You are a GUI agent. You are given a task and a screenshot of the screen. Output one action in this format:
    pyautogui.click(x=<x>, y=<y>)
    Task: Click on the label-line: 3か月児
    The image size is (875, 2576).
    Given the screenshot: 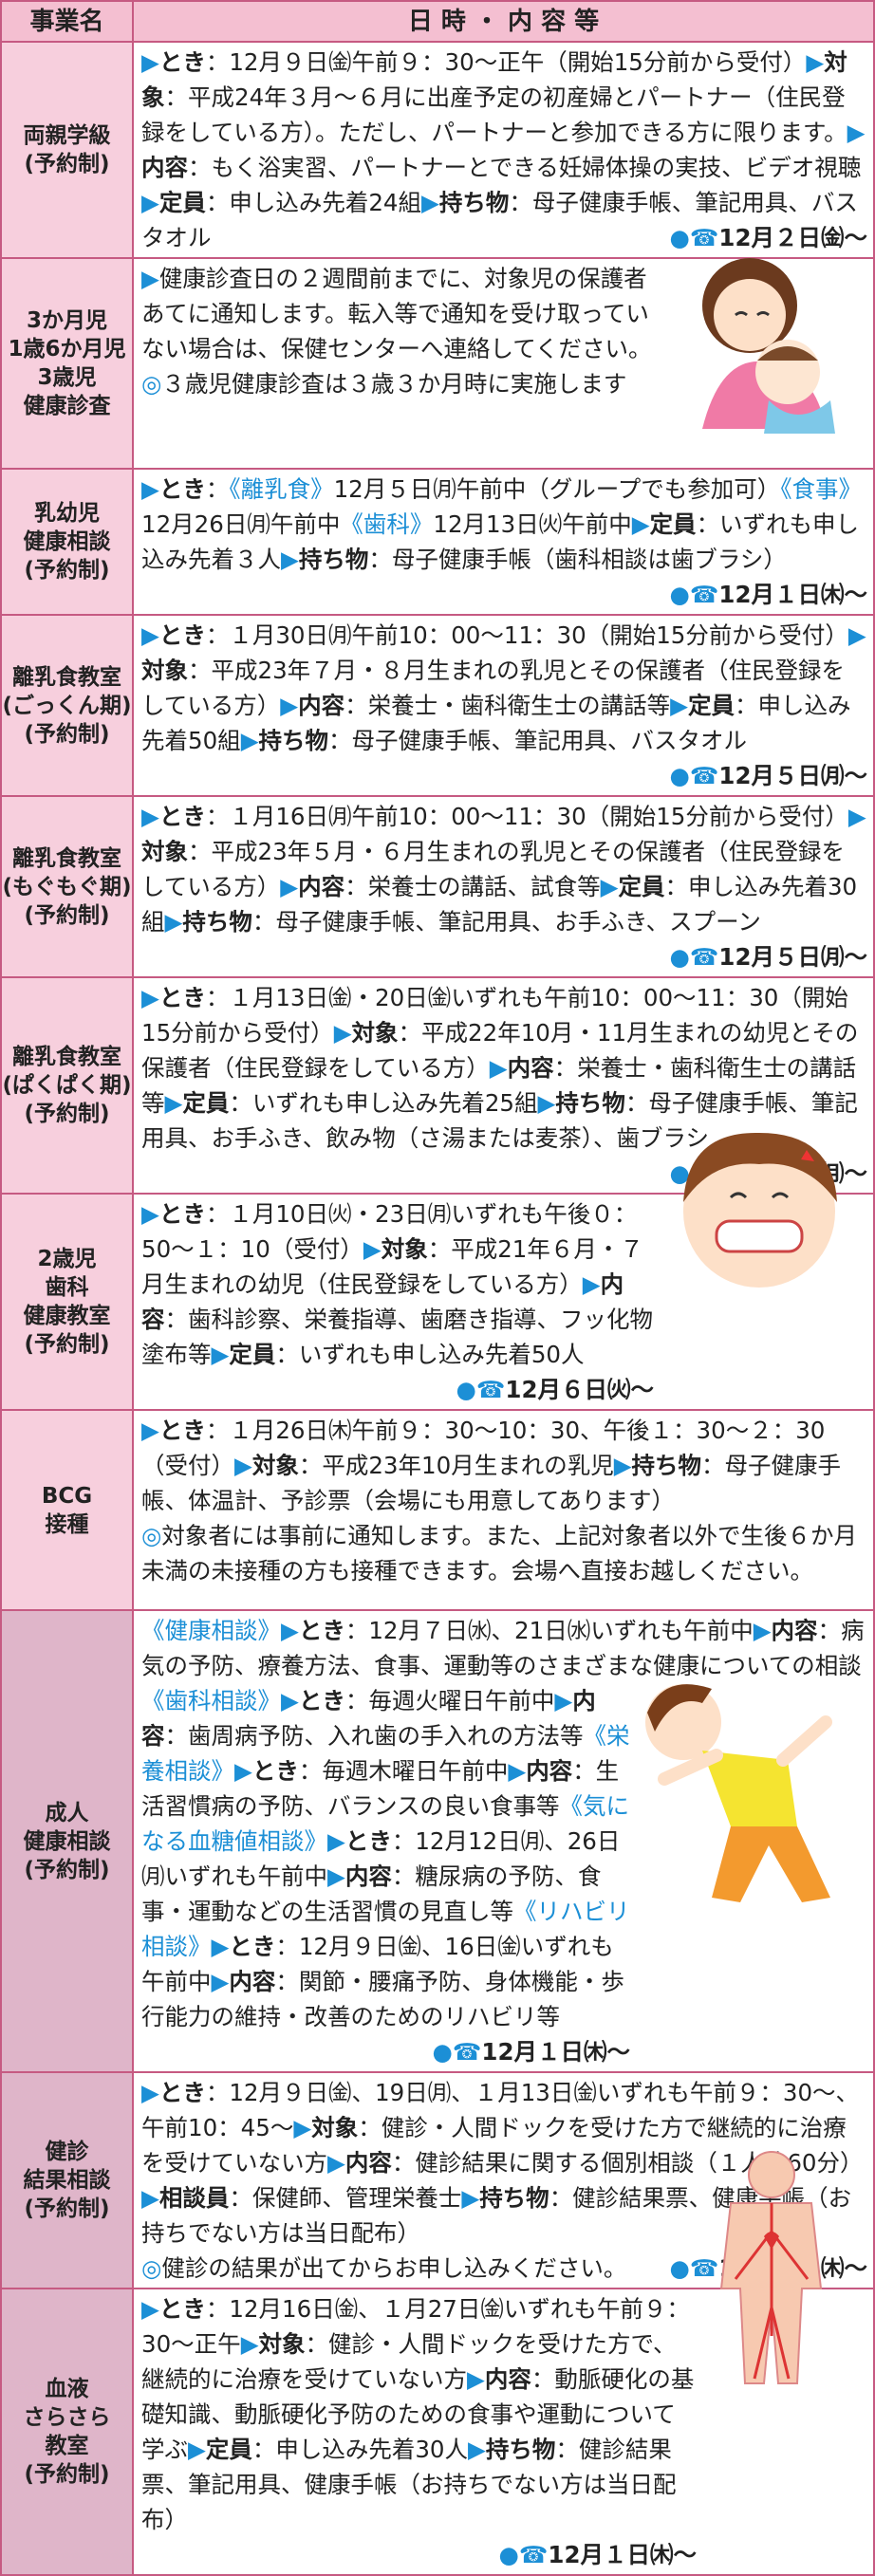 What is the action you would take?
    pyautogui.click(x=66, y=320)
    